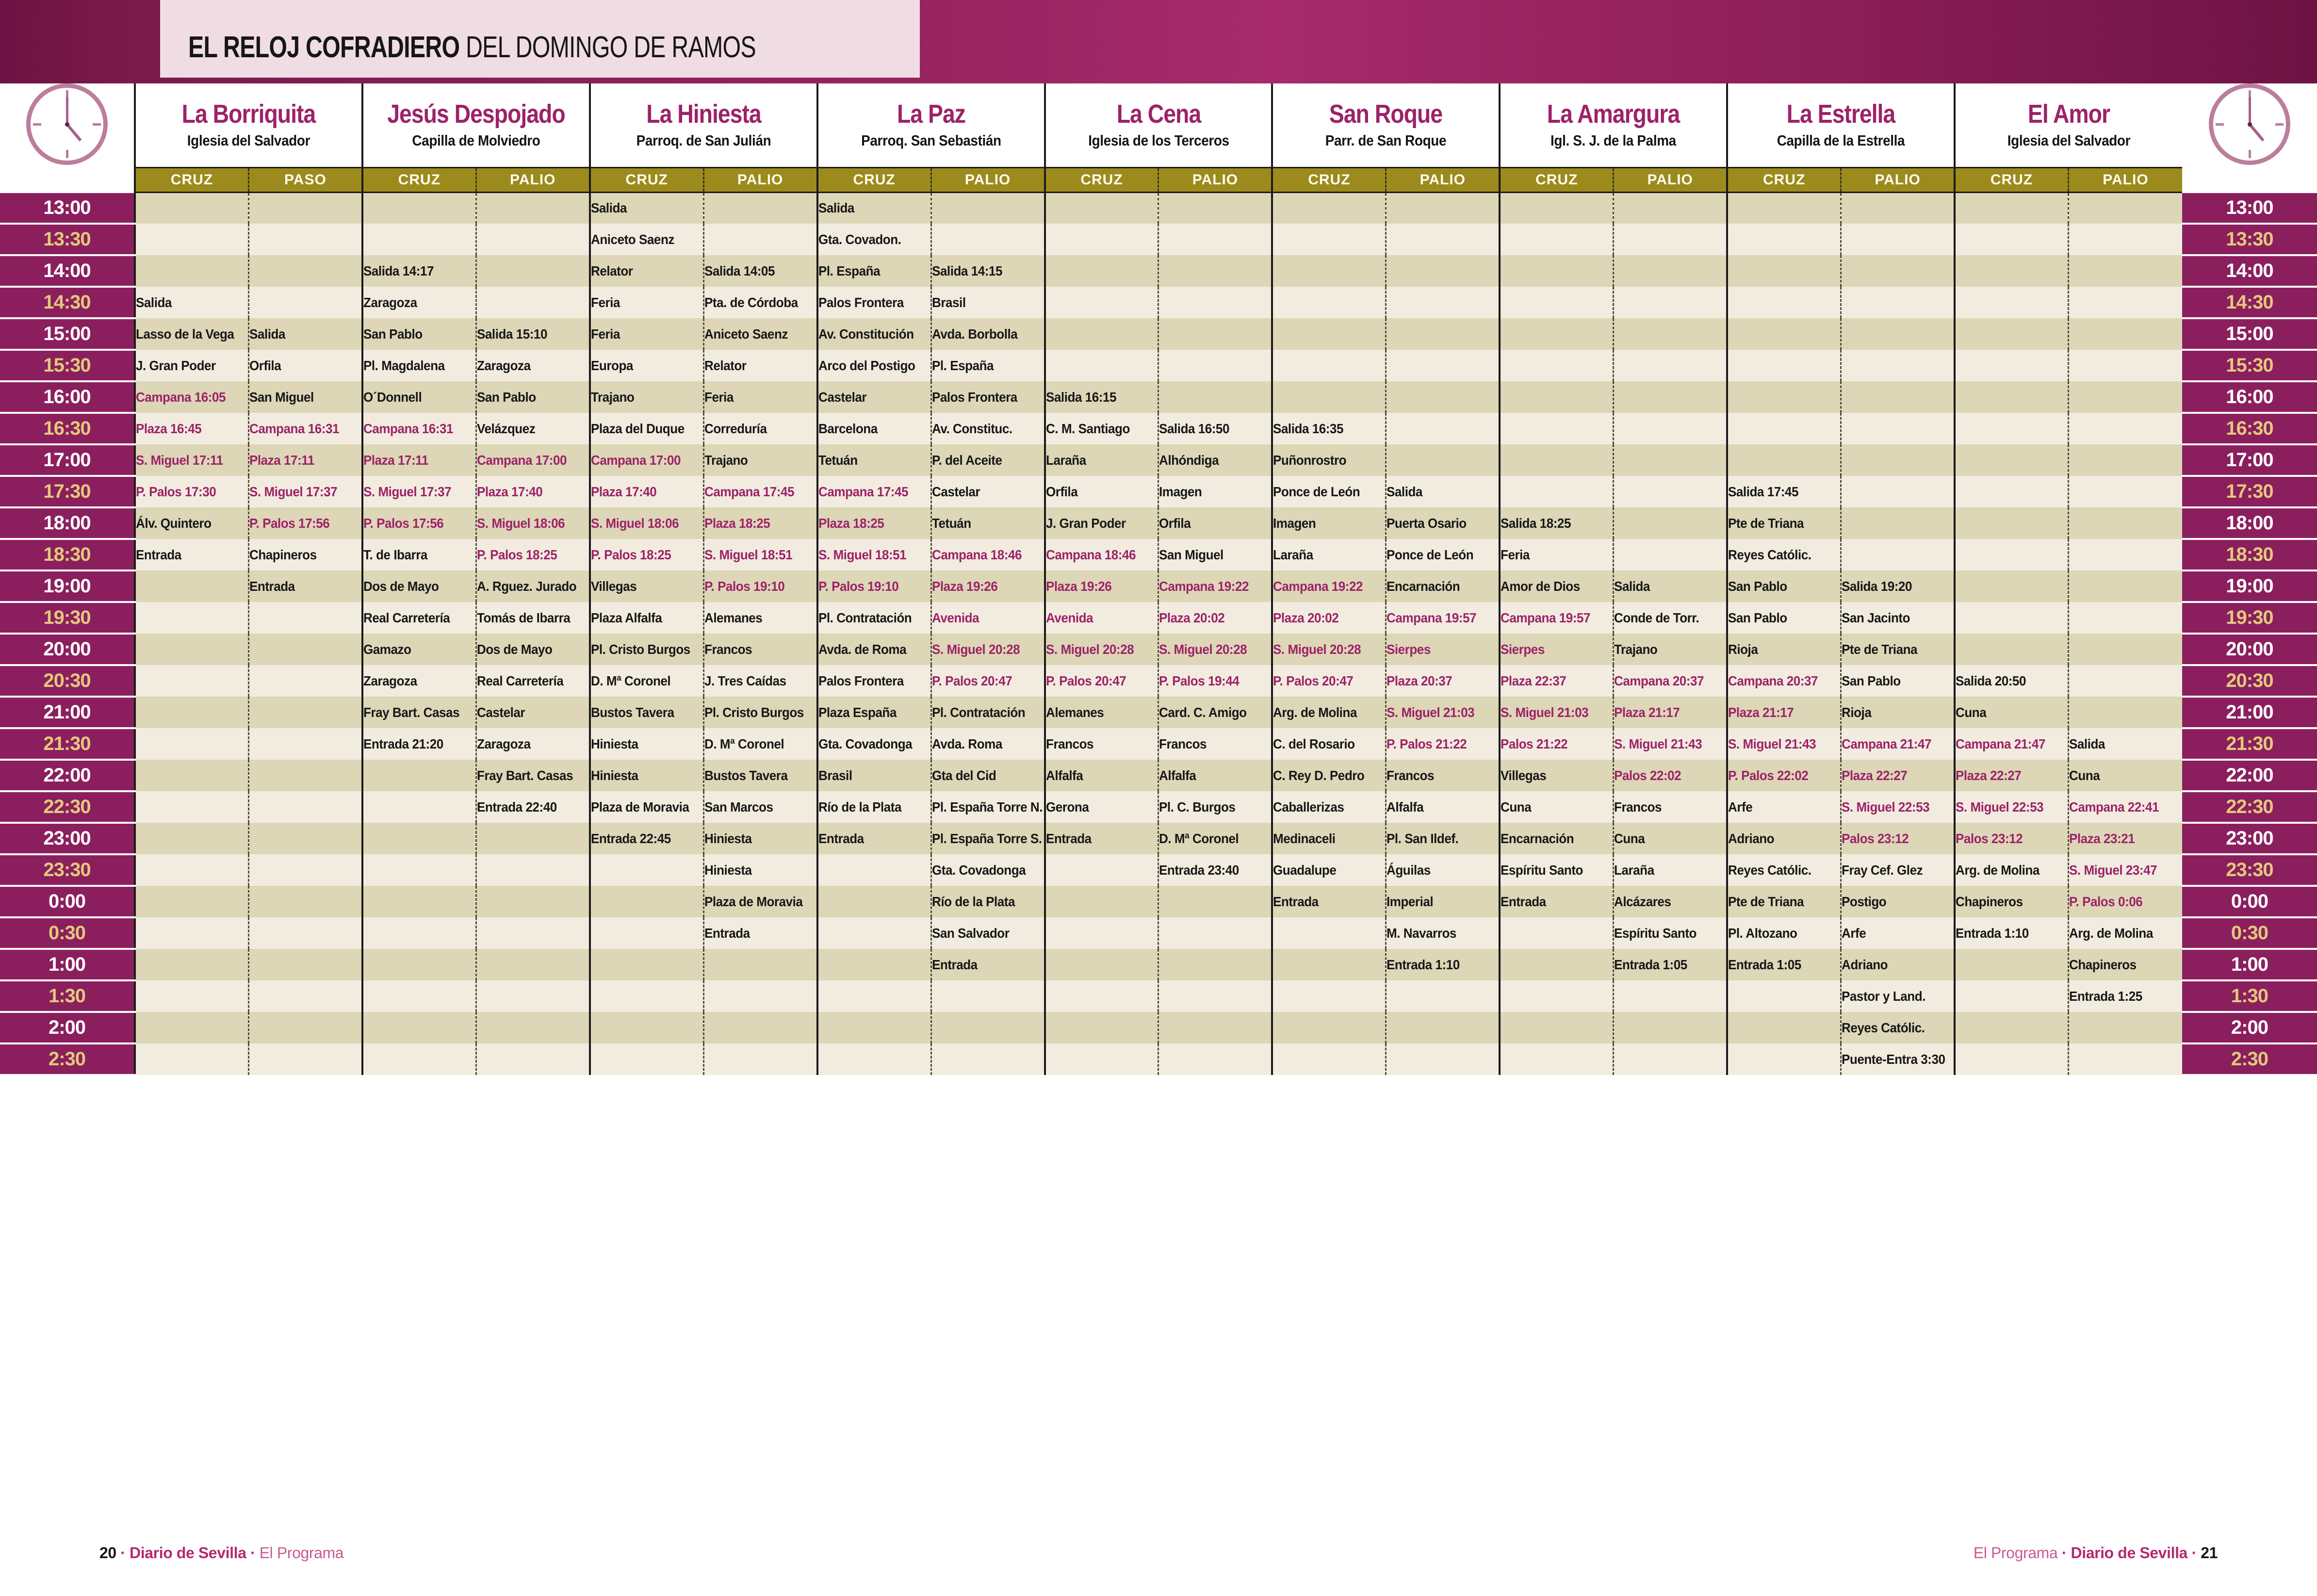 The height and width of the screenshot is (1596, 2317). I want to click on cell-text: Trajano, so click(726, 460).